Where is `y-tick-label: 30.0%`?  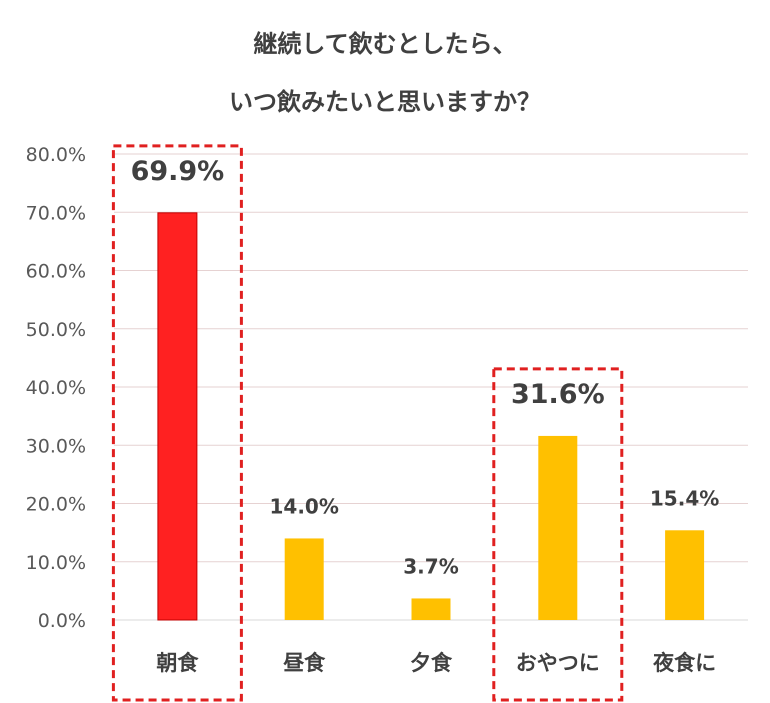 y-tick-label: 30.0% is located at coordinates (56, 446).